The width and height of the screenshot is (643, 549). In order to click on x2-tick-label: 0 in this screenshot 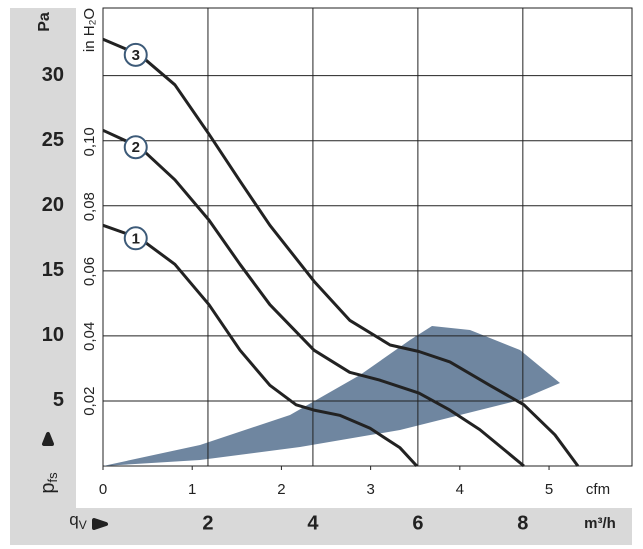, I will do `click(103, 489)`.